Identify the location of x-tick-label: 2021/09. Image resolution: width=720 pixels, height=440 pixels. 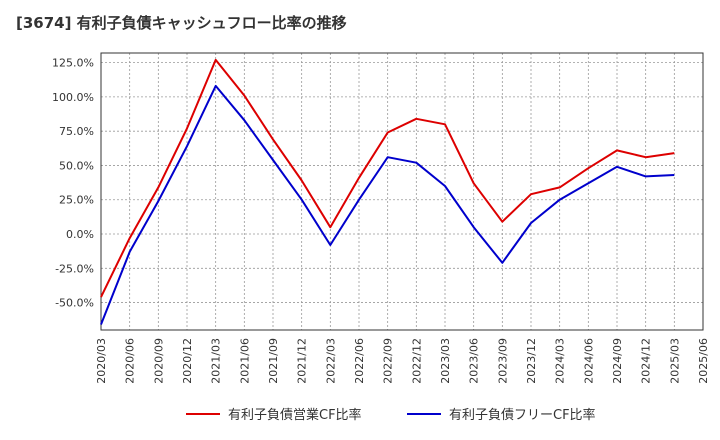
(273, 361).